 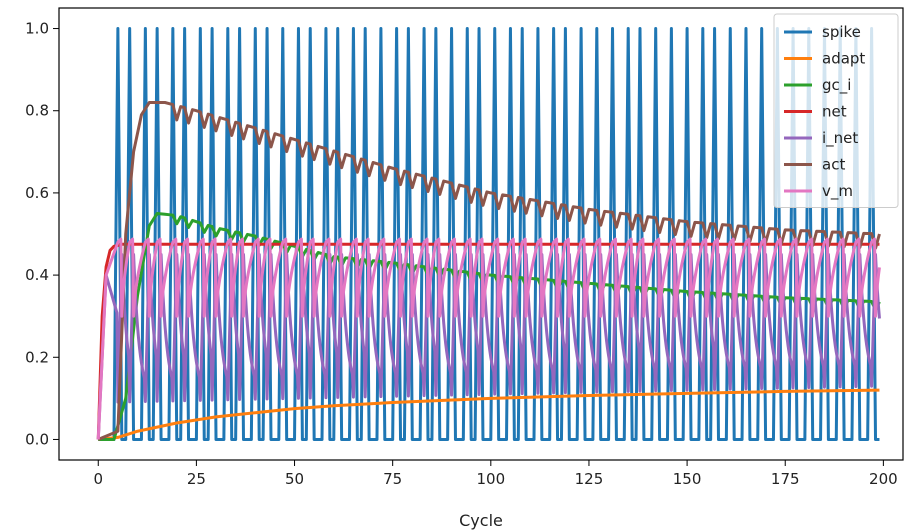 What do you see at coordinates (42, 234) in the screenshot?
I see `y-axis-ticks: 0.0 0.2 0.4 0.6 0.8 1.0` at bounding box center [42, 234].